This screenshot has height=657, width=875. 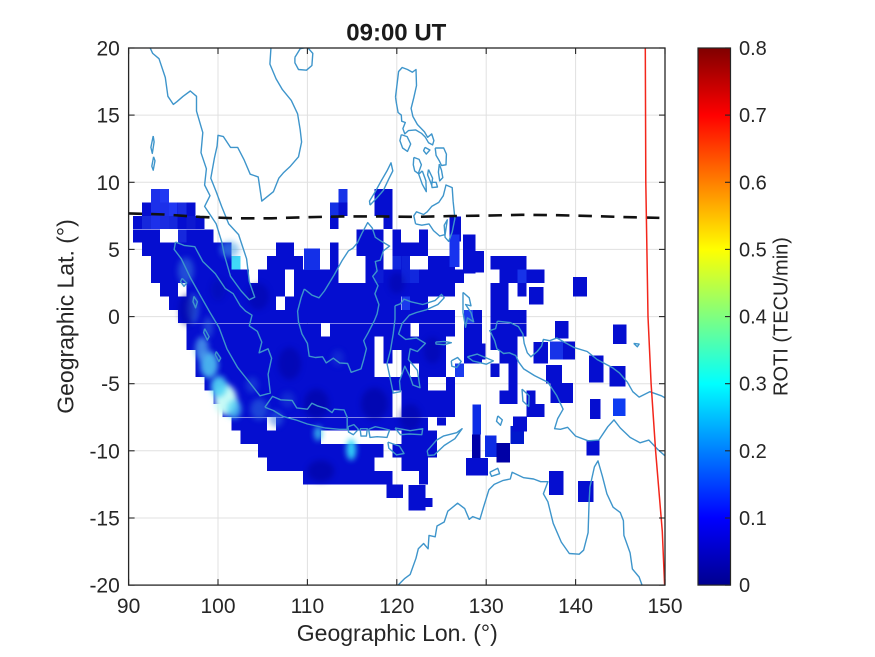 What do you see at coordinates (217, 606) in the screenshot?
I see `svg-text: 100` at bounding box center [217, 606].